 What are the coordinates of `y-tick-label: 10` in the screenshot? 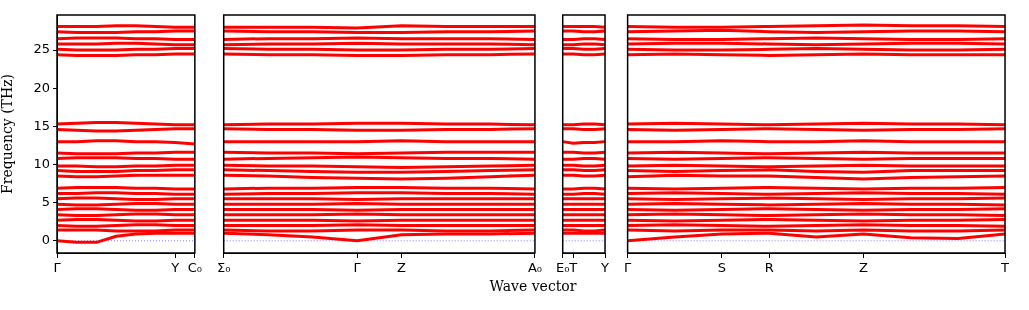 It's located at (41, 163).